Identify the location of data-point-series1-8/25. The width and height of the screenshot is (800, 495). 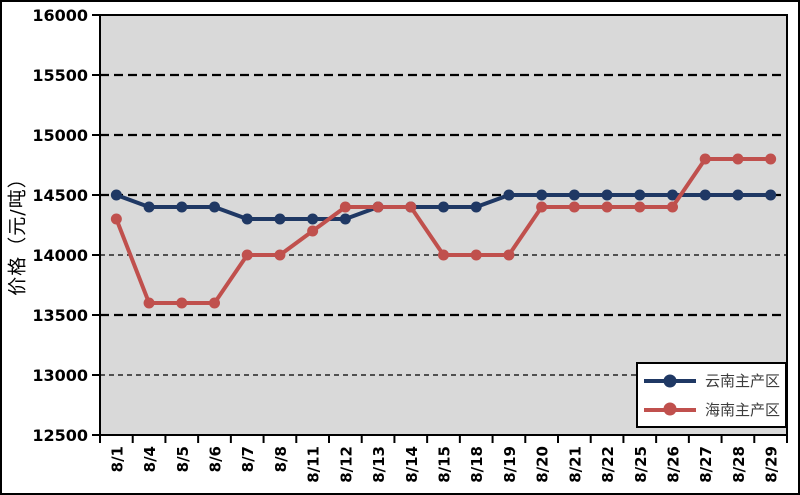
(640, 207).